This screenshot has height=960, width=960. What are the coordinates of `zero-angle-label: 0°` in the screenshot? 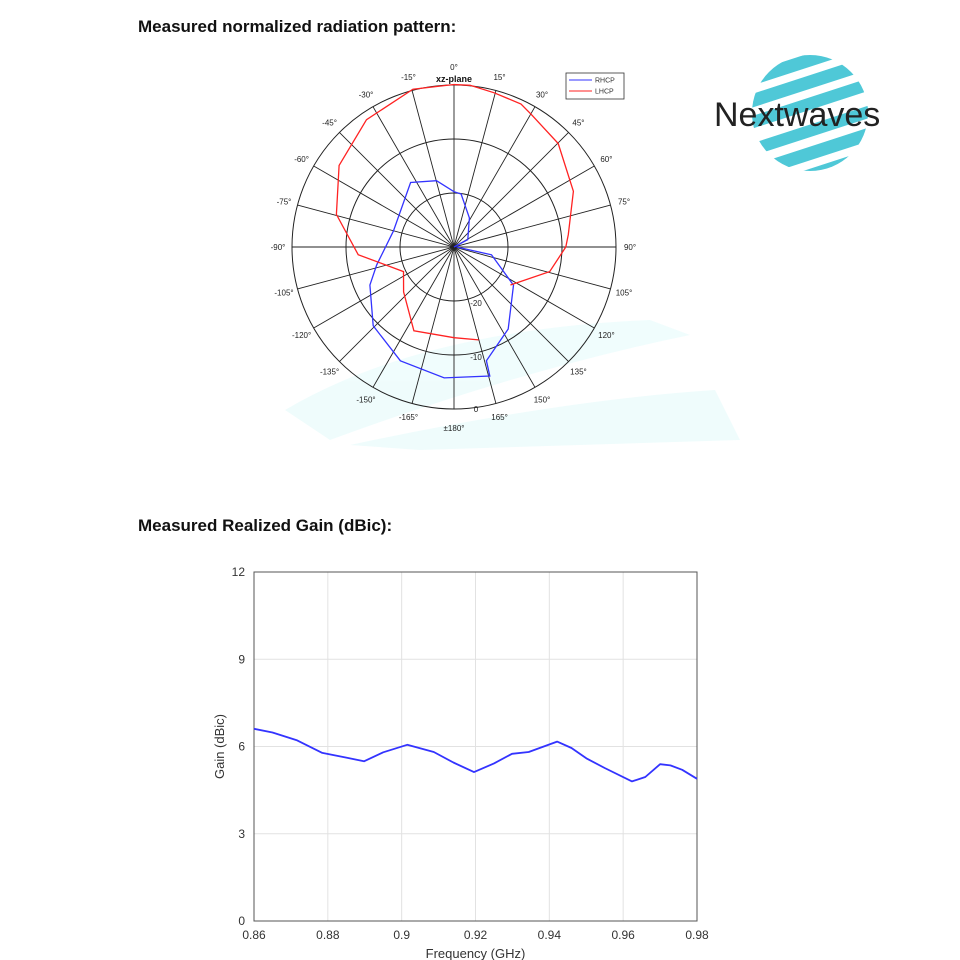 It's located at (454, 67).